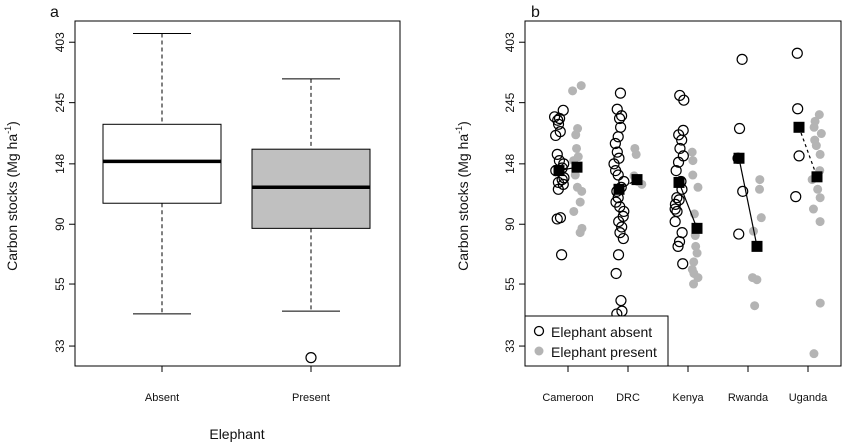 The height and width of the screenshot is (443, 850). What do you see at coordinates (748, 398) in the screenshot?
I see `panel-b-x-tick-label: Rwanda` at bounding box center [748, 398].